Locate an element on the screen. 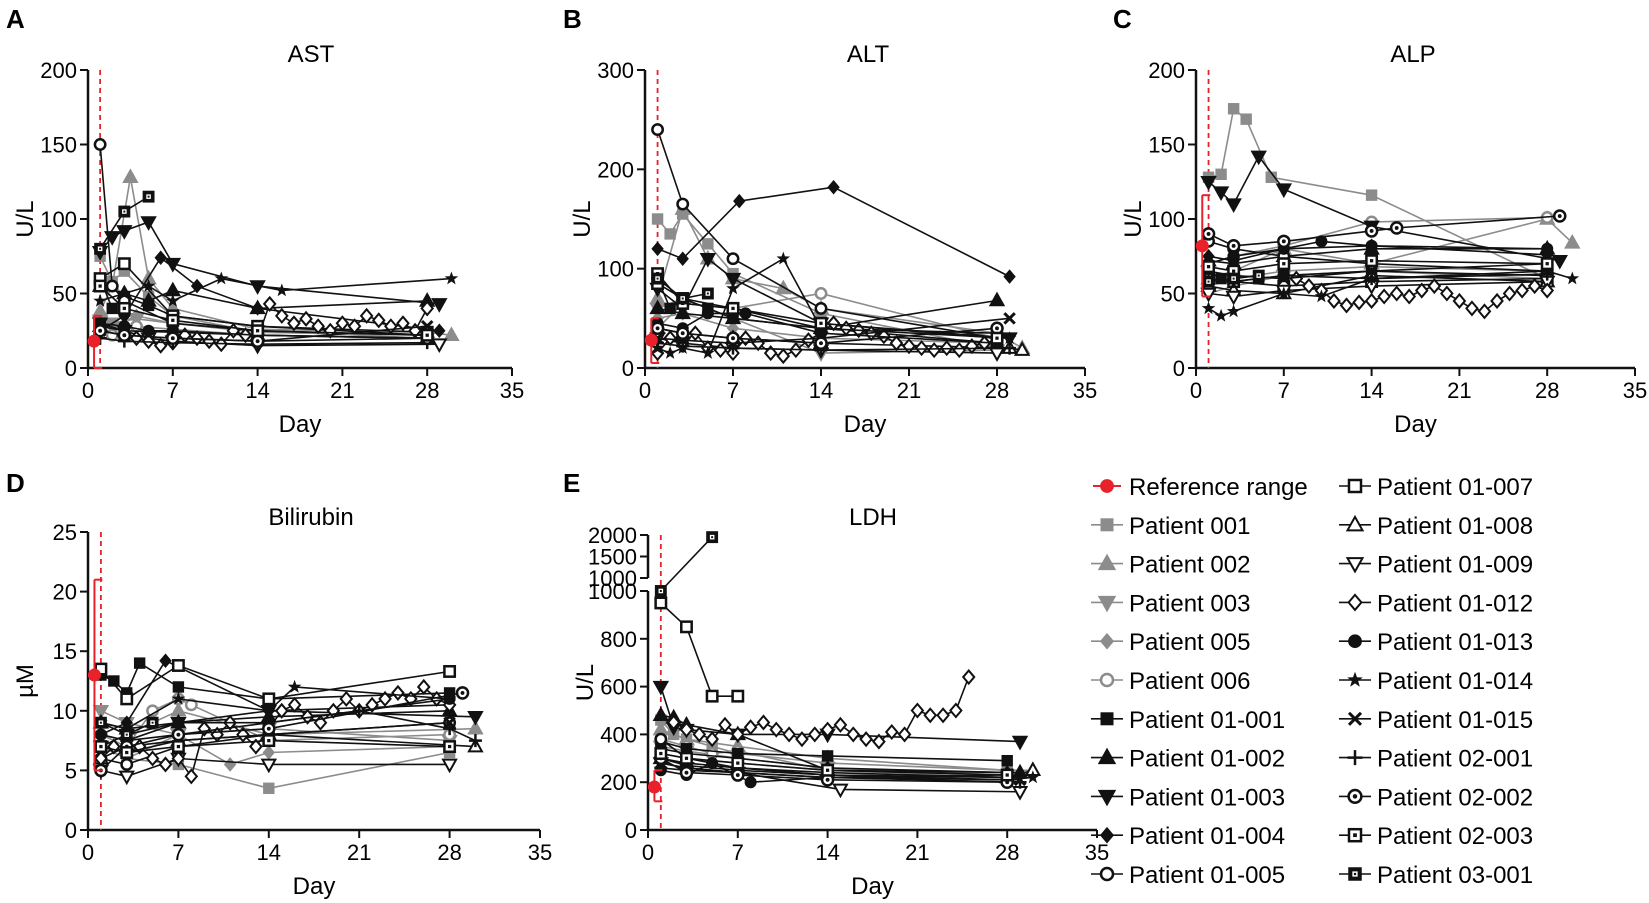 The image size is (1649, 903). chart-title: Bilirubin is located at coordinates (310, 517).